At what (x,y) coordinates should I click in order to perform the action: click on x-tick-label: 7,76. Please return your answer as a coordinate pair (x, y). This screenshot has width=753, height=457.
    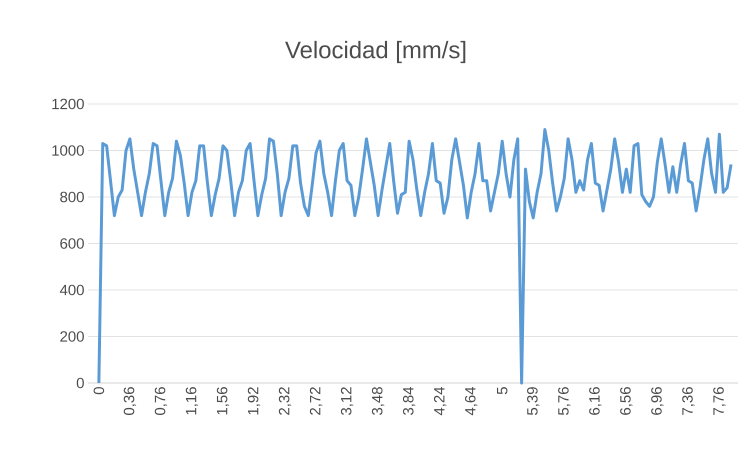
    Looking at the image, I should click on (719, 401).